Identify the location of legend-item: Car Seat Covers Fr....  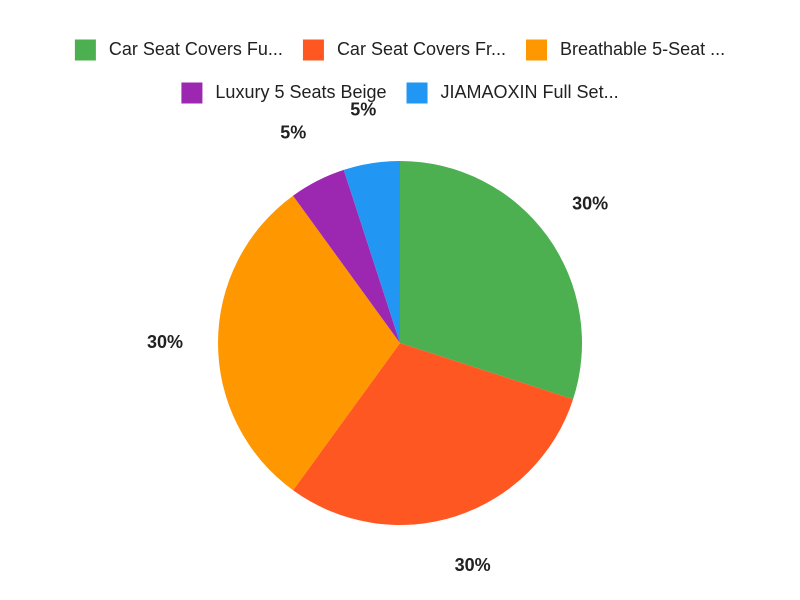
(404, 50).